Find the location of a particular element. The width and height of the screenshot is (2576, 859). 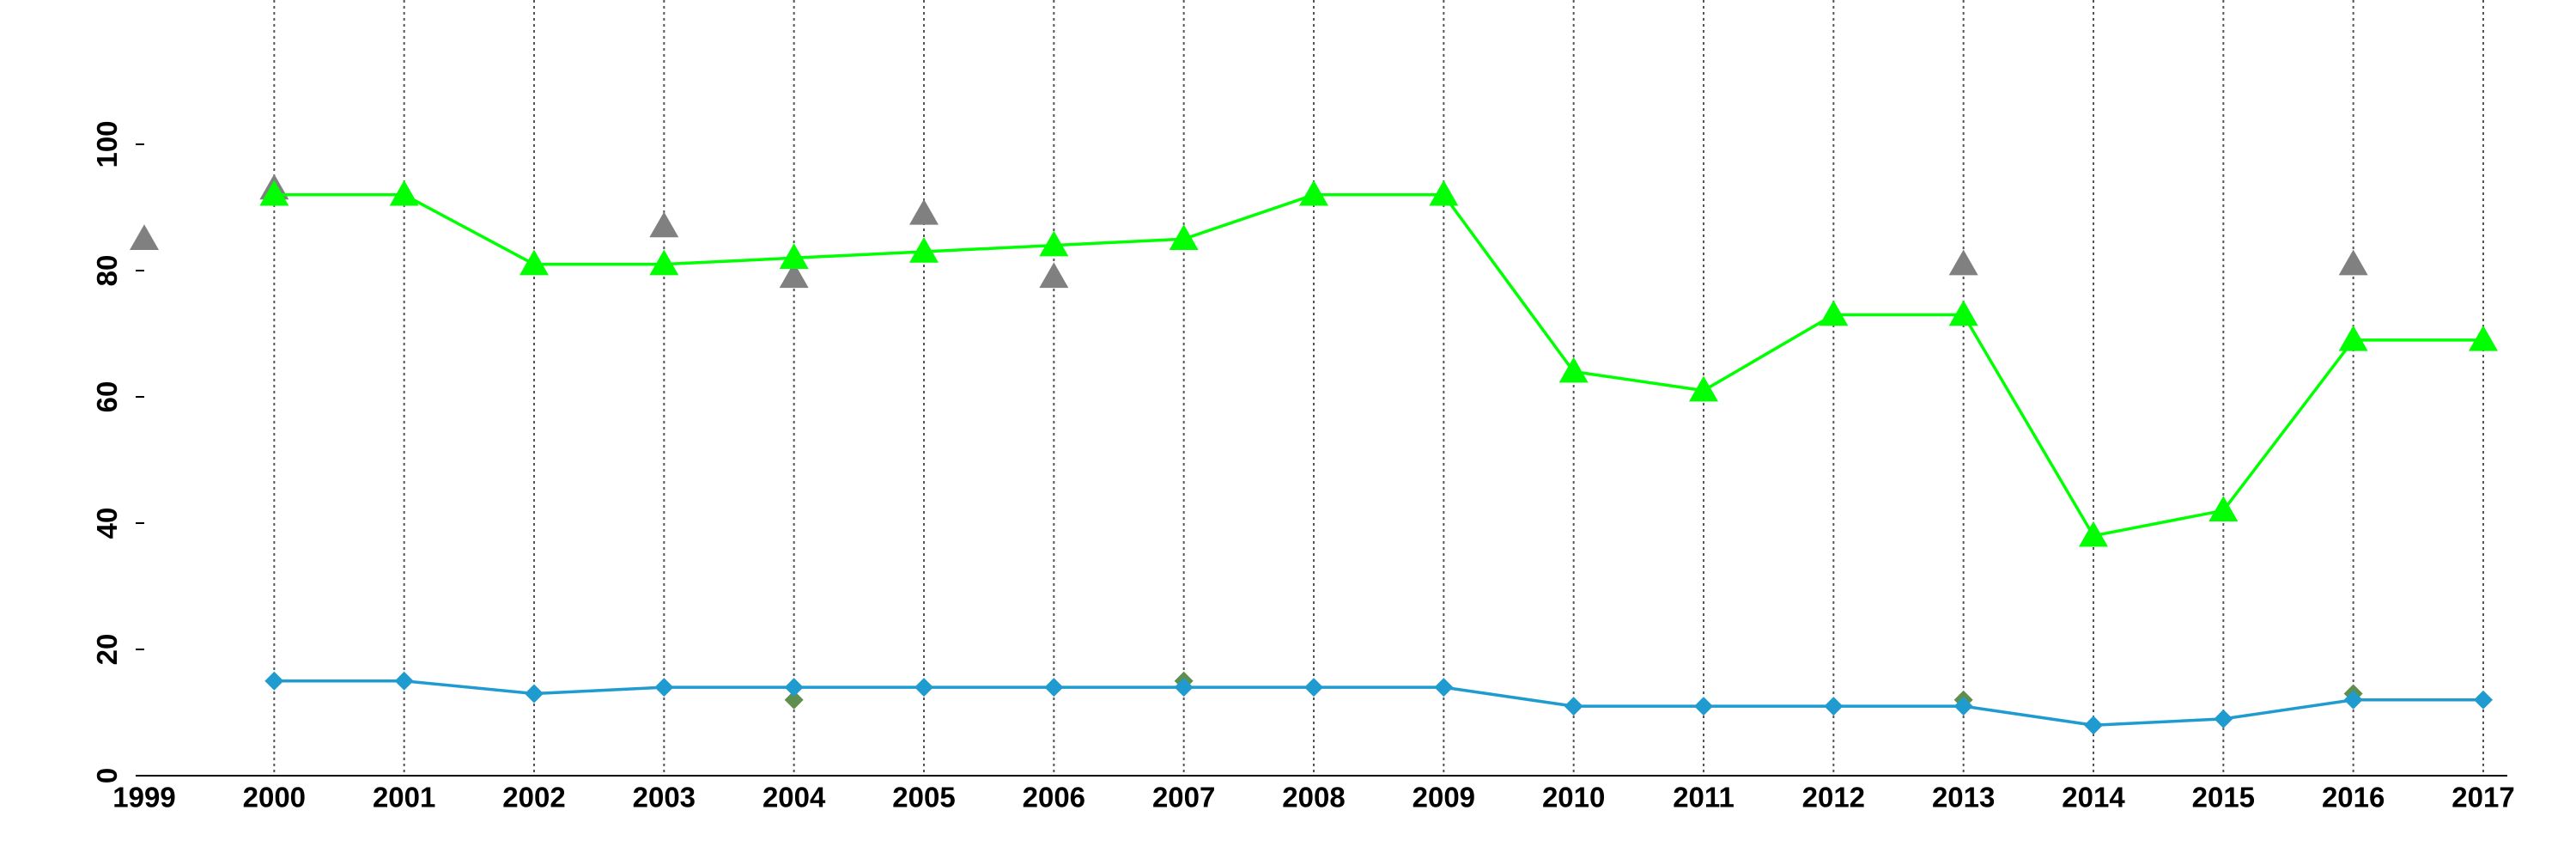

x-tick-label: 2011 is located at coordinates (1704, 798).